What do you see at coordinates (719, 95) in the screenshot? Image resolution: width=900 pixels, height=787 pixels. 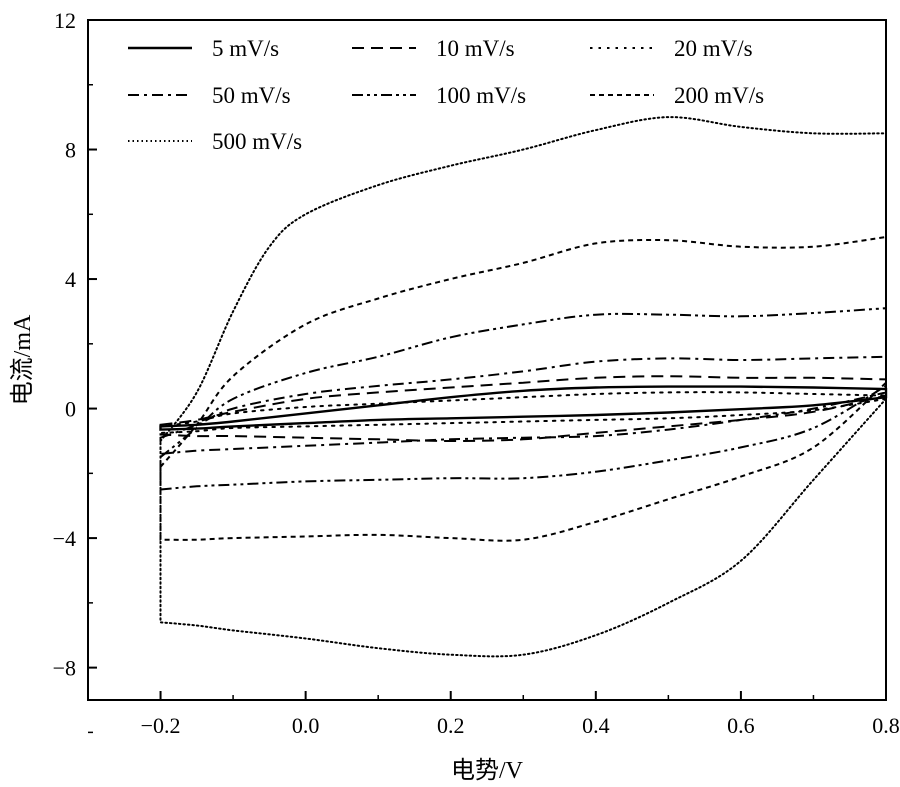 I see `legend-label: 200 mV/s` at bounding box center [719, 95].